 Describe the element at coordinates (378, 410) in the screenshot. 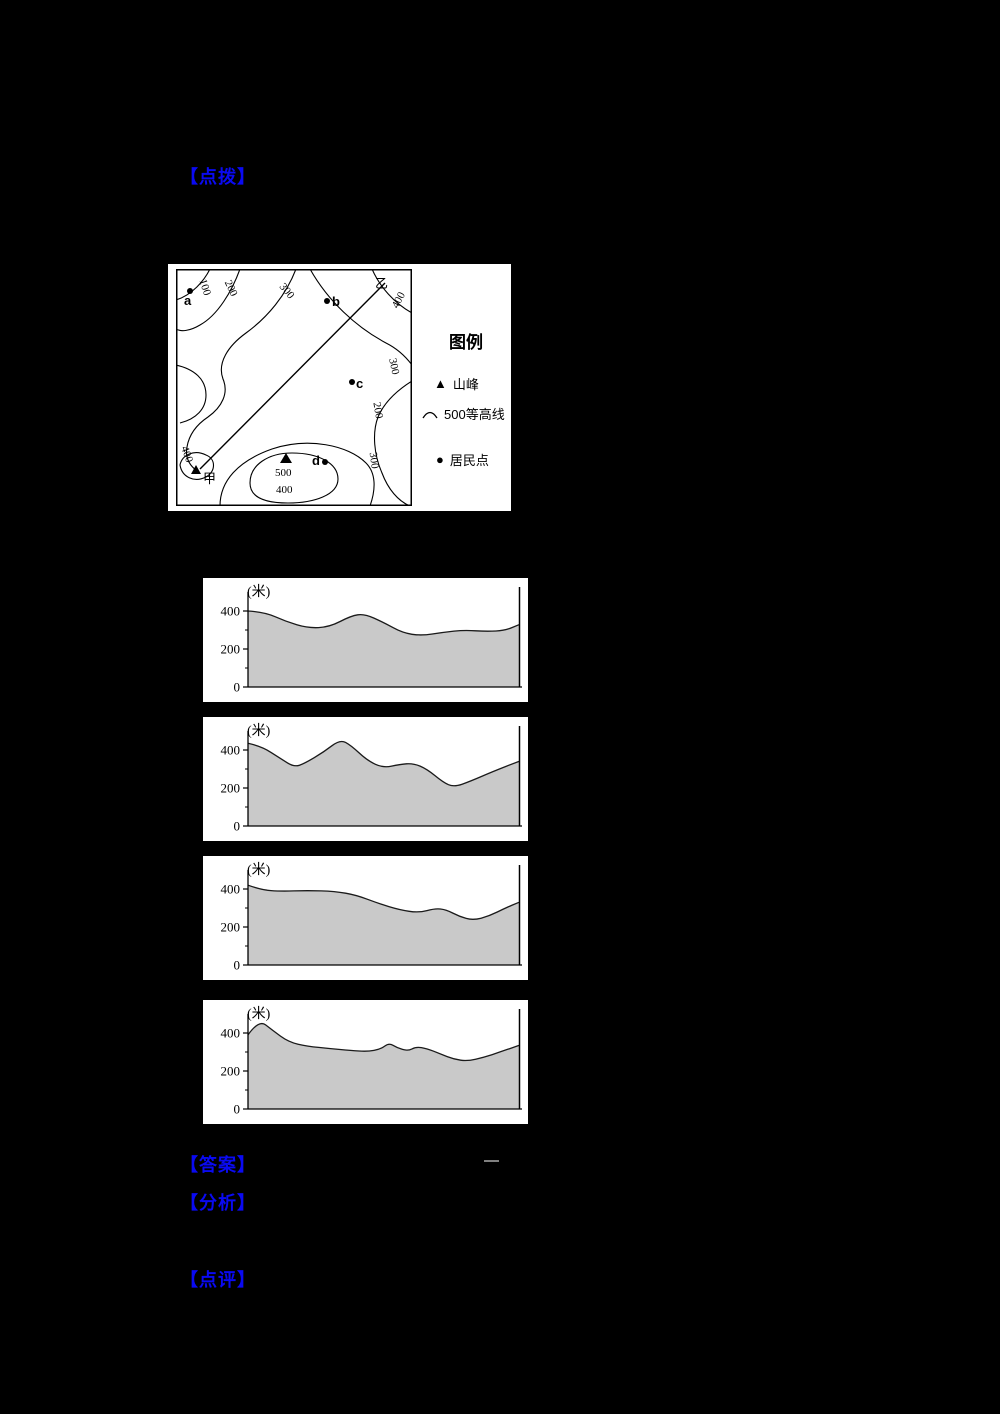

I see `contour-label: 200` at that location.